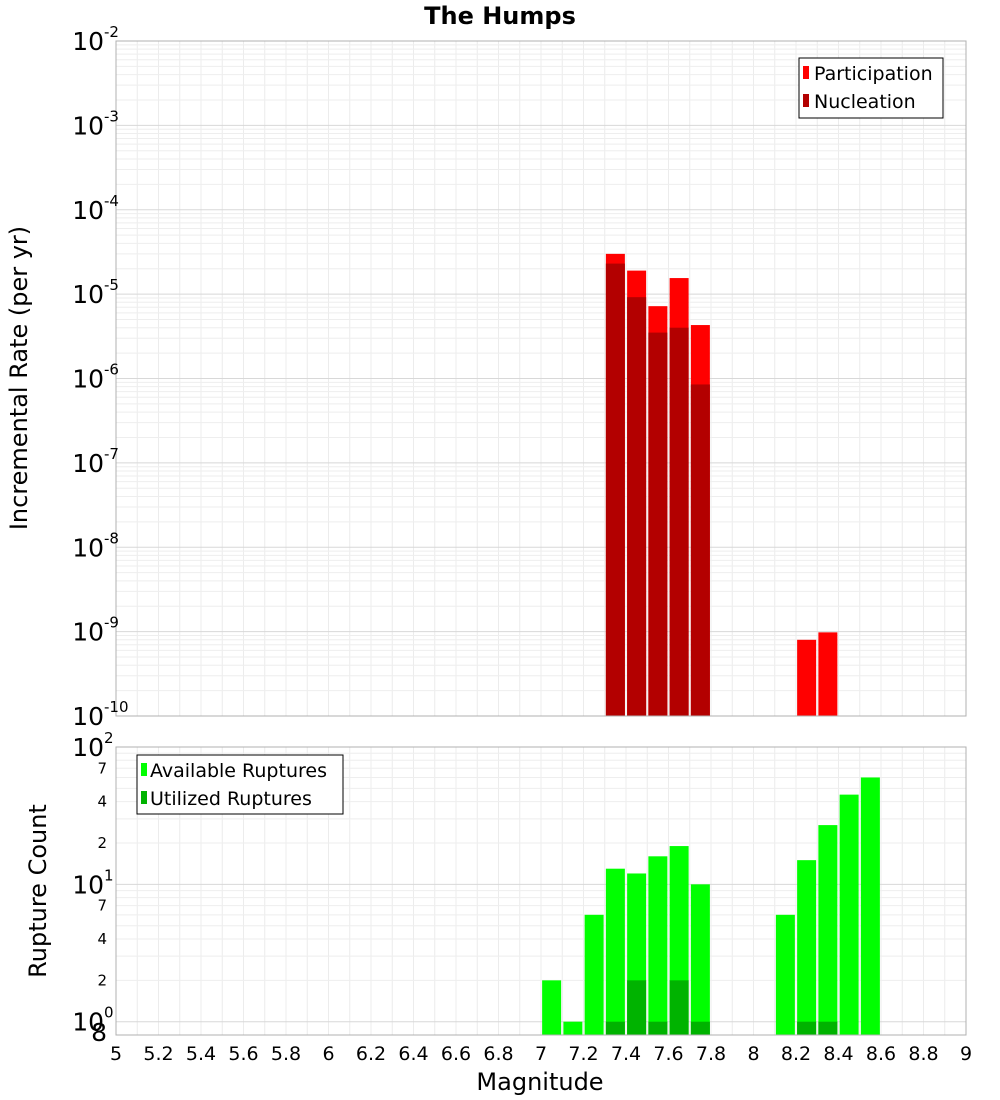  I want to click on x-tick-label: 5.8, so click(286, 1054).